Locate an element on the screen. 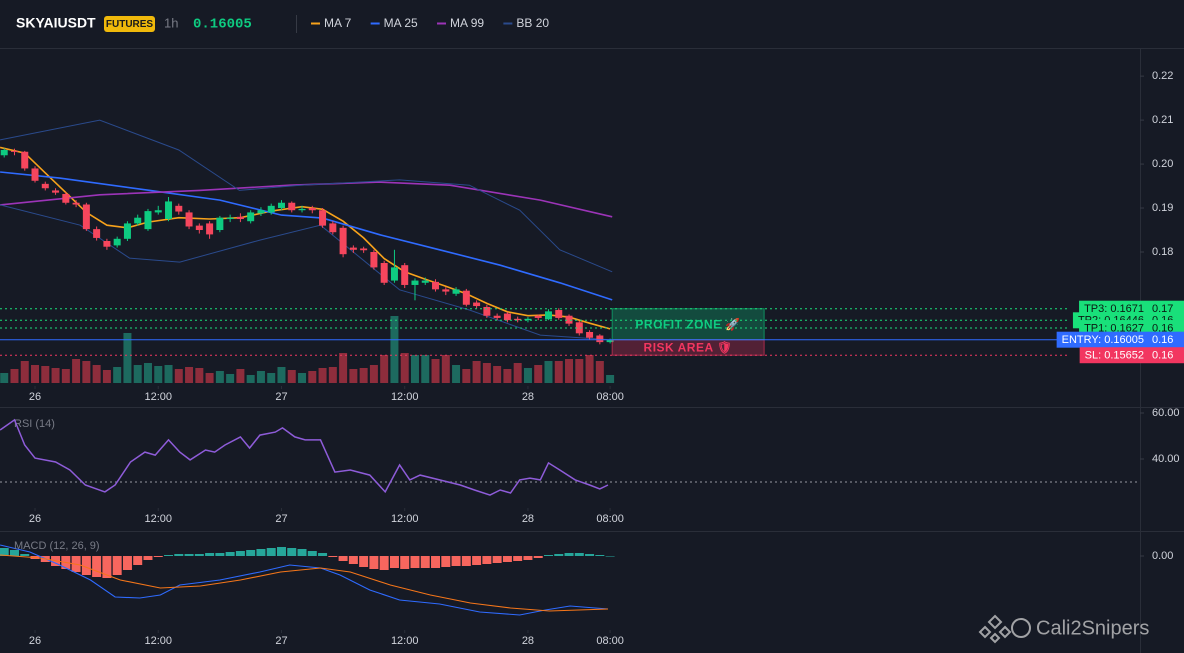 This screenshot has width=1184, height=653. badge-background is located at coordinates (129, 24).